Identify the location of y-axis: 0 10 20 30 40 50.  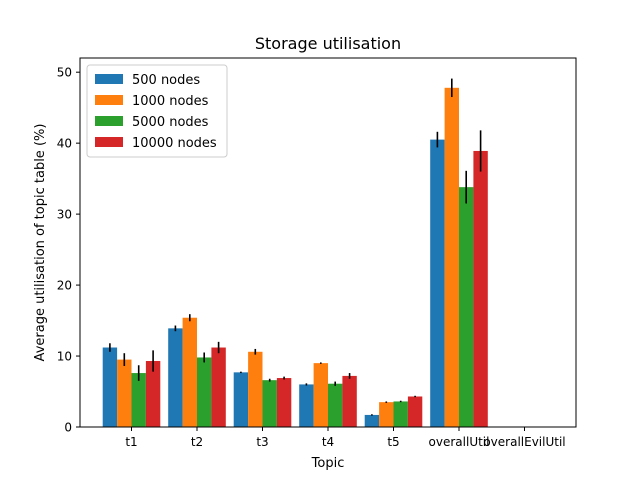
(68, 250).